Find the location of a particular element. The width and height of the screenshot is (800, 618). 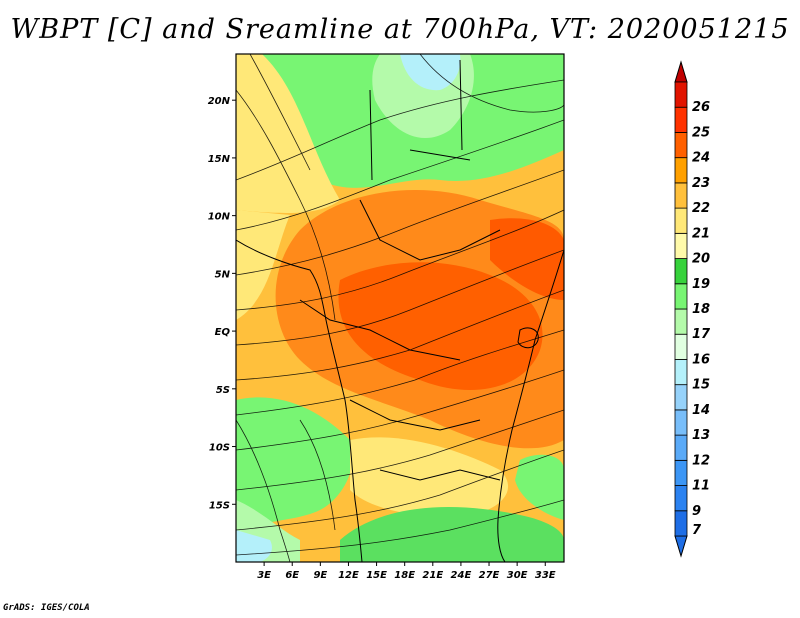

colorbar-label: 24 is located at coordinates (701, 158).